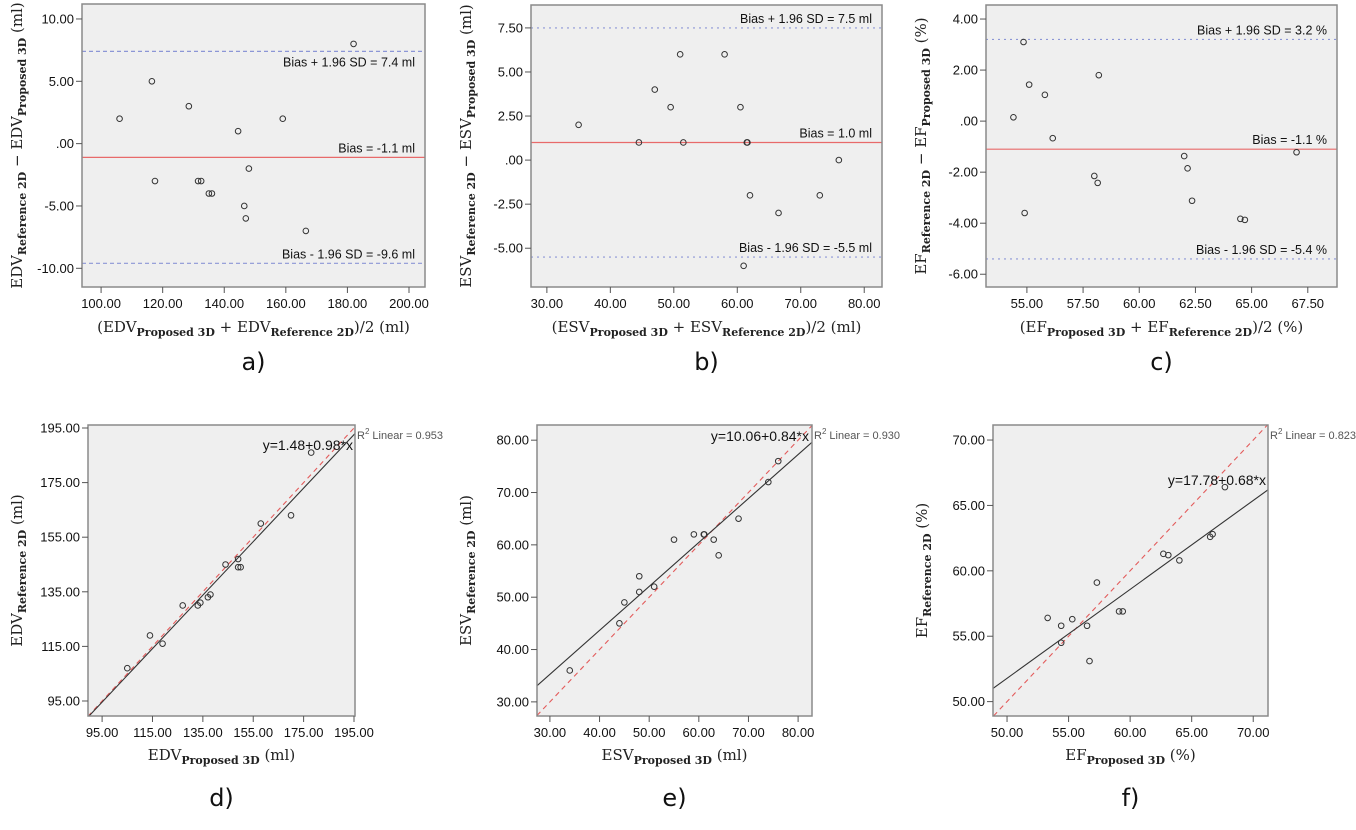 The height and width of the screenshot is (830, 1356). What do you see at coordinates (102, 732) in the screenshot?
I see `x-tick-label: 95.00` at bounding box center [102, 732].